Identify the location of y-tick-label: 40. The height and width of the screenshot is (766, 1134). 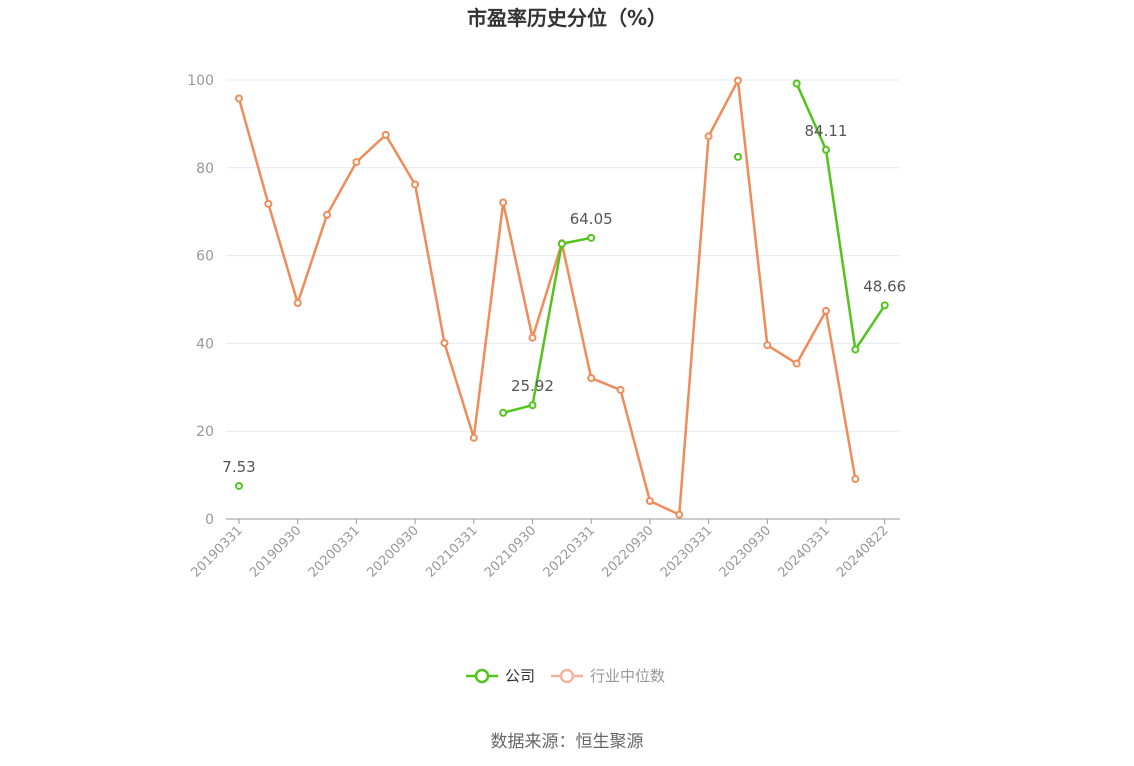
(205, 344).